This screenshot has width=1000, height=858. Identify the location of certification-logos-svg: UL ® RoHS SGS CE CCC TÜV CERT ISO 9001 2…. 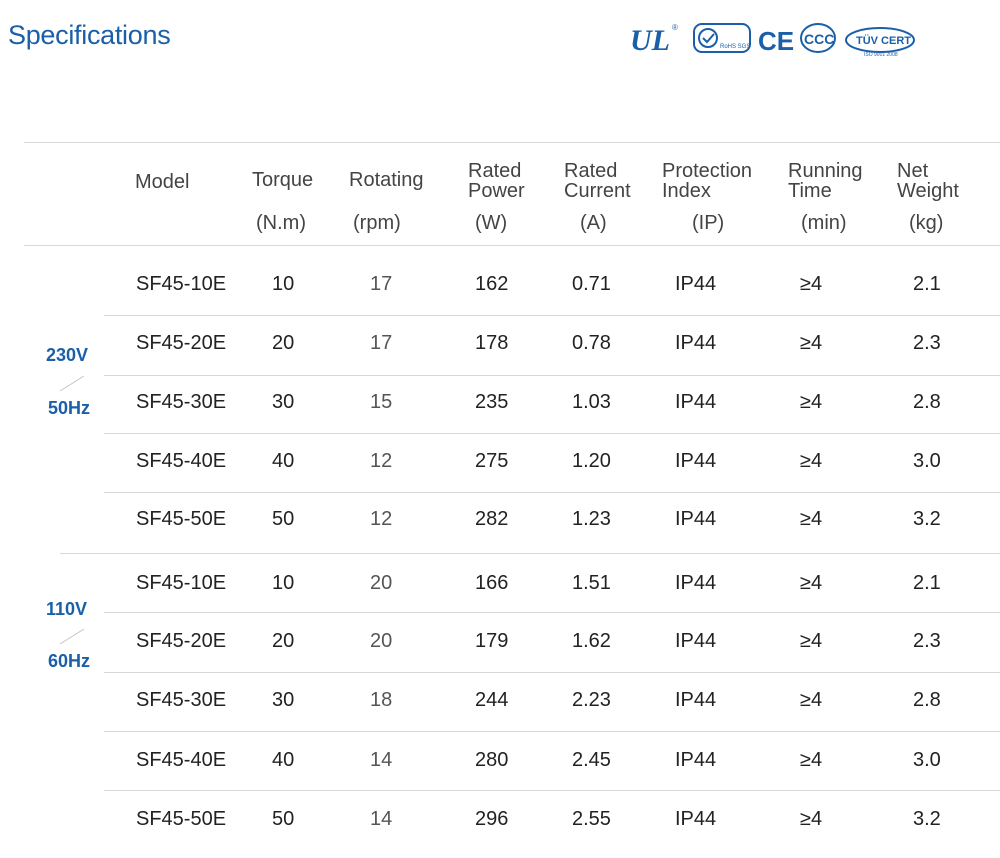
(772, 40).